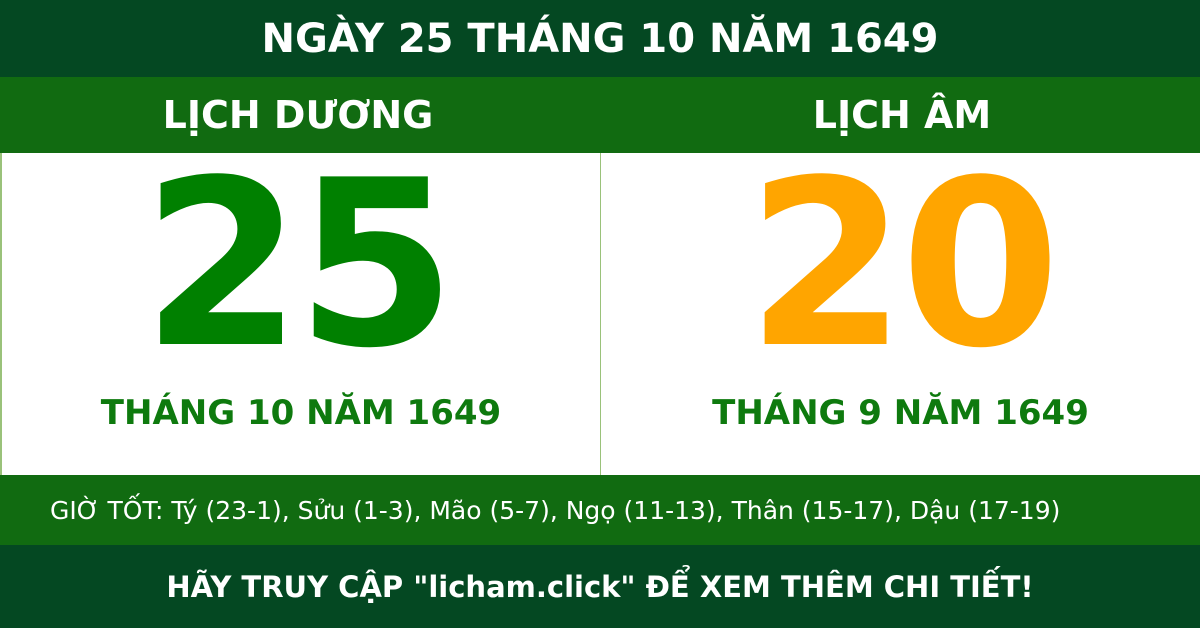 This screenshot has width=1200, height=628. Describe the element at coordinates (600, 38) in the screenshot. I see `page-title: NGÀY 25 THÁNG 10 NĂM 1649` at that location.